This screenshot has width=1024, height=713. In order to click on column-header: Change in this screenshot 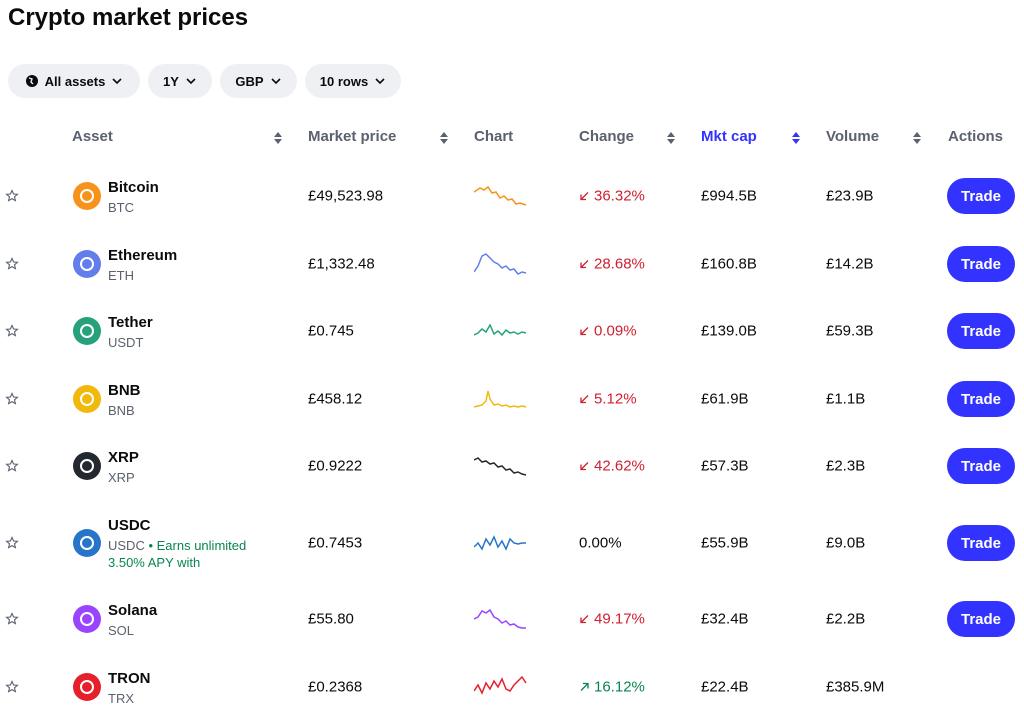, I will do `click(607, 136)`.